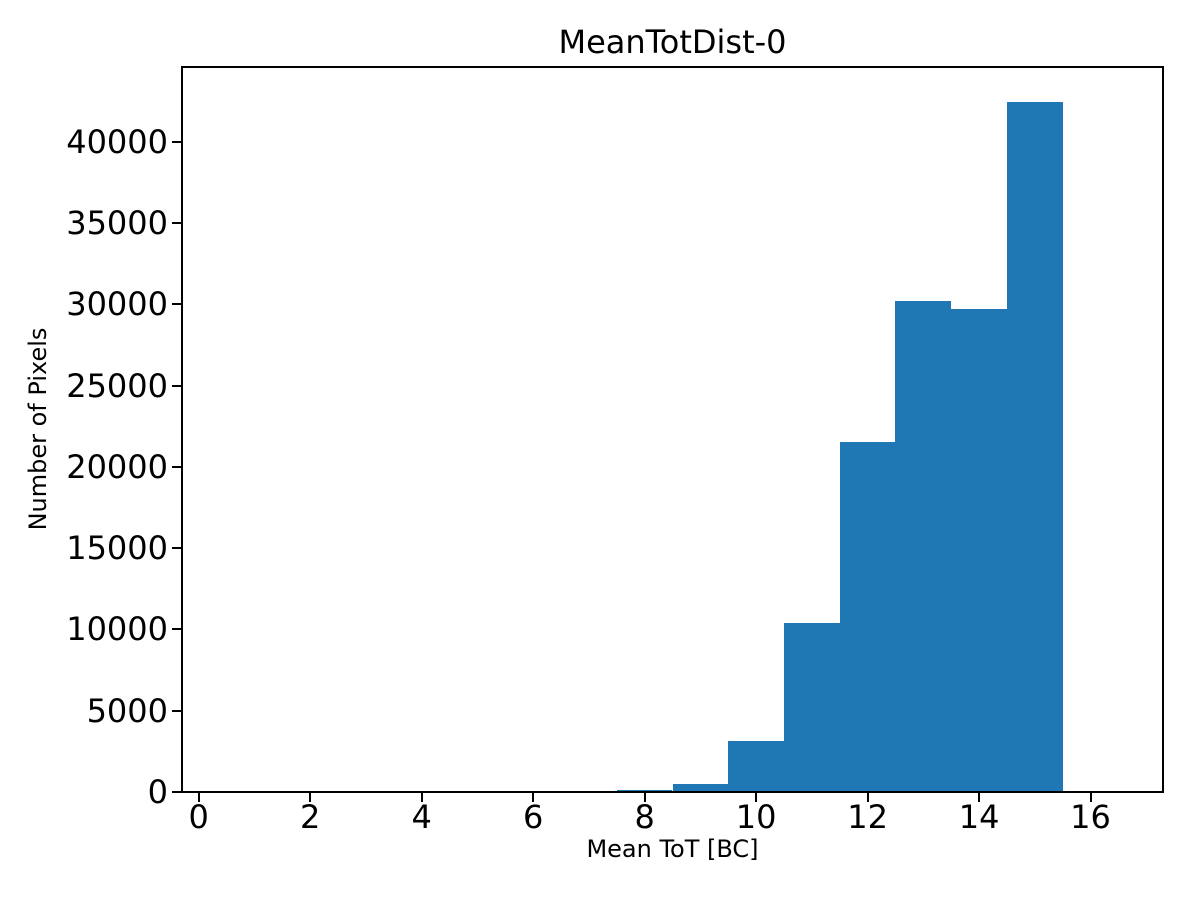 This screenshot has height=900, width=1200. I want to click on chart-title: MeanTotDist-0, so click(672, 42).